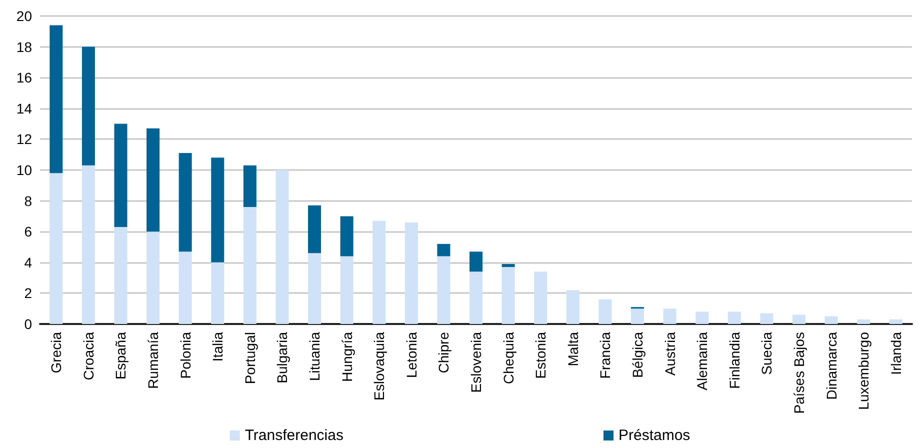  I want to click on x-tick-label: Hungría, so click(346, 357).